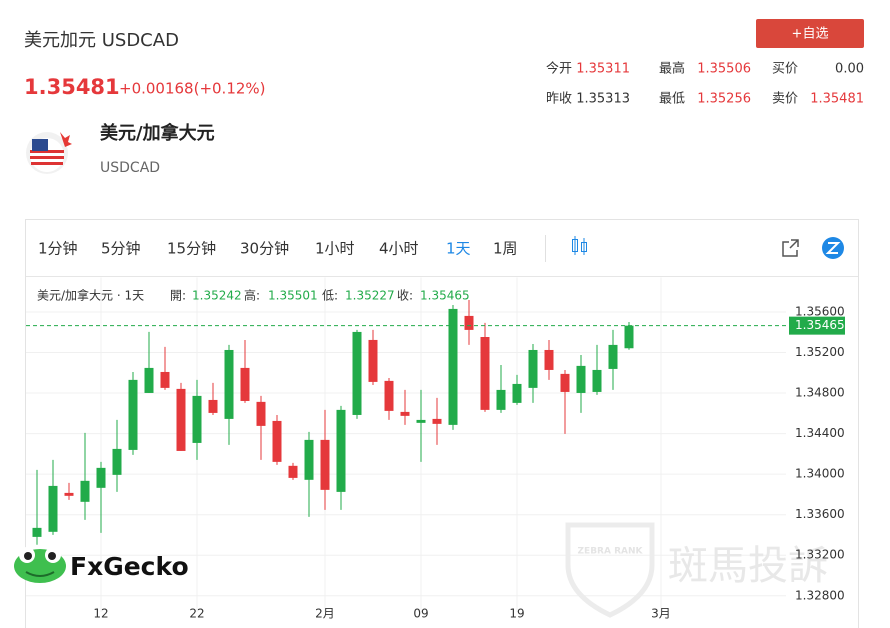 Image resolution: width=890 pixels, height=628 pixels. What do you see at coordinates (672, 99) in the screenshot?
I see `quote-label: 最低` at bounding box center [672, 99].